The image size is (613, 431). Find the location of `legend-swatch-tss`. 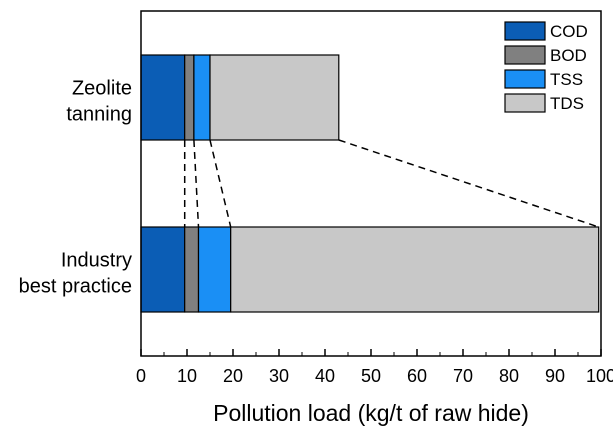

legend-swatch-tss is located at coordinates (525, 79).